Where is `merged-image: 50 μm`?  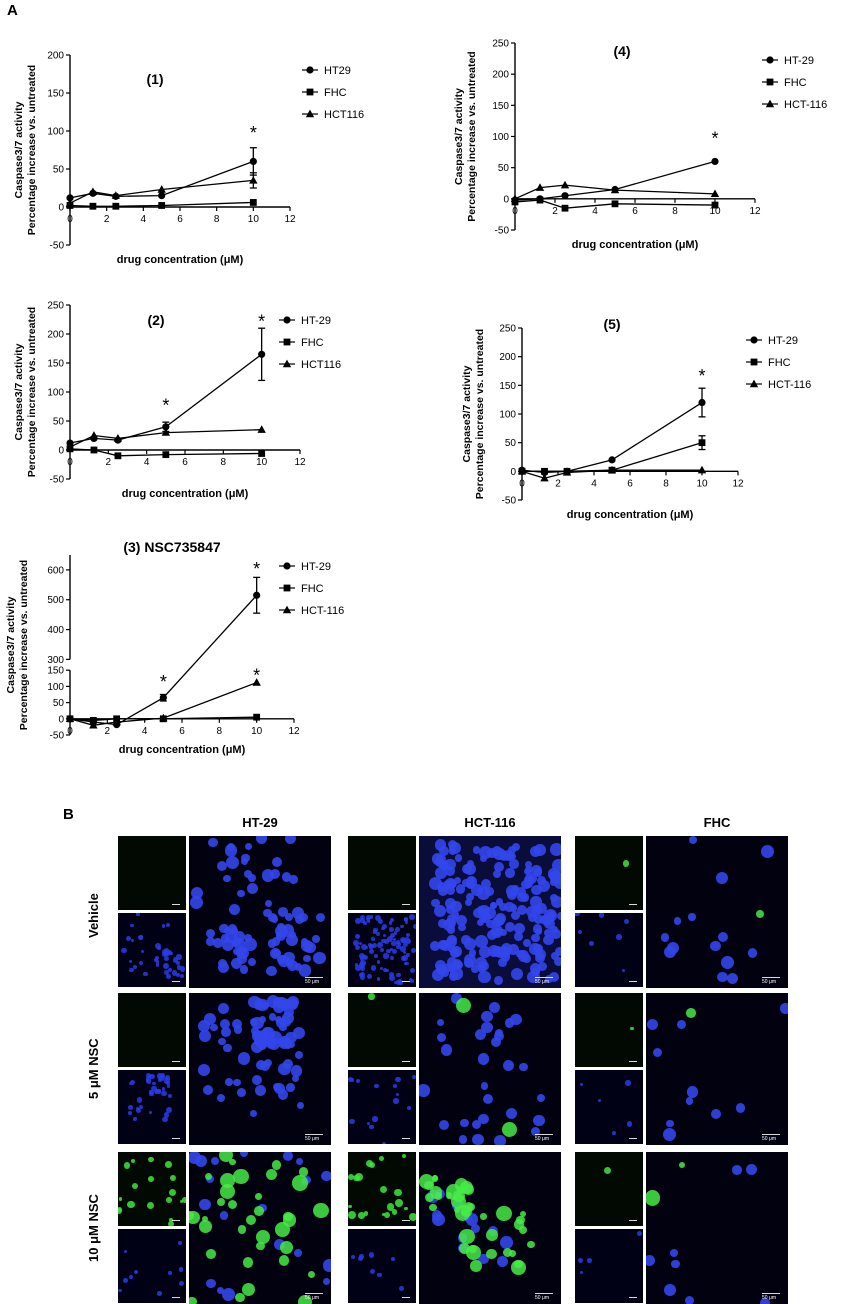 merged-image: 50 μm is located at coordinates (260, 1069).